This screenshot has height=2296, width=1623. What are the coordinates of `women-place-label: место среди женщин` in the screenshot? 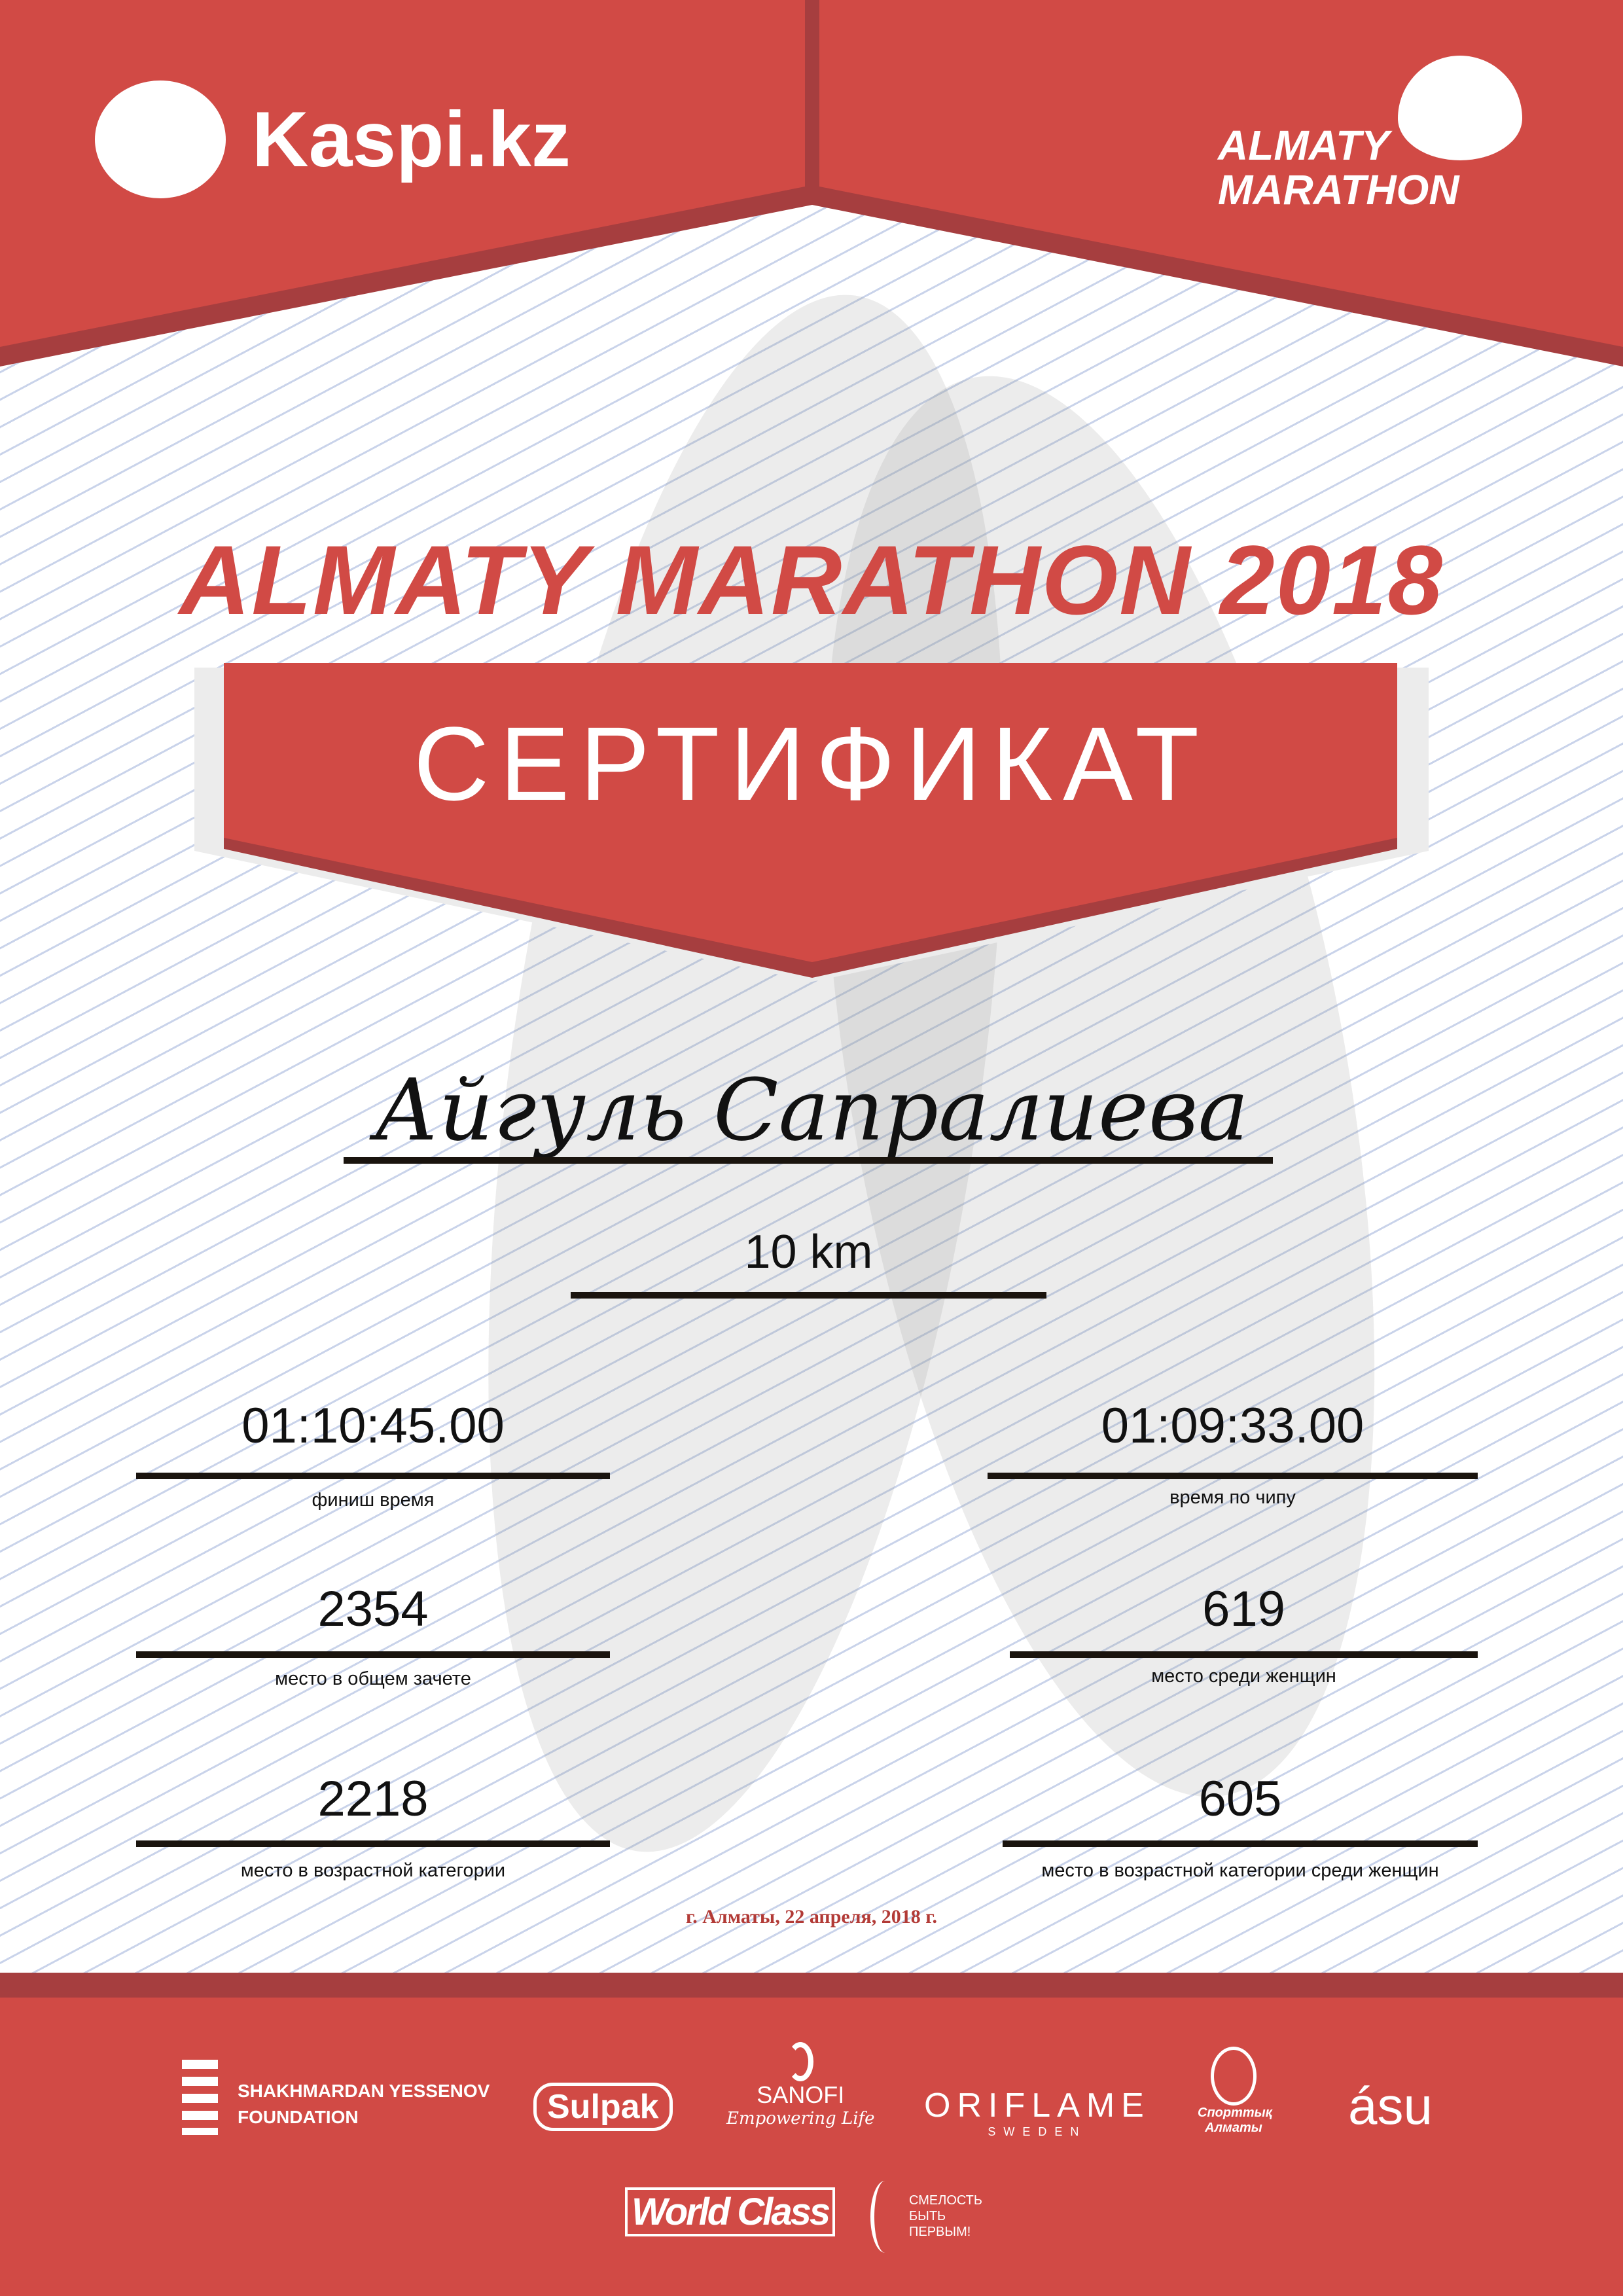 It's located at (1244, 1676).